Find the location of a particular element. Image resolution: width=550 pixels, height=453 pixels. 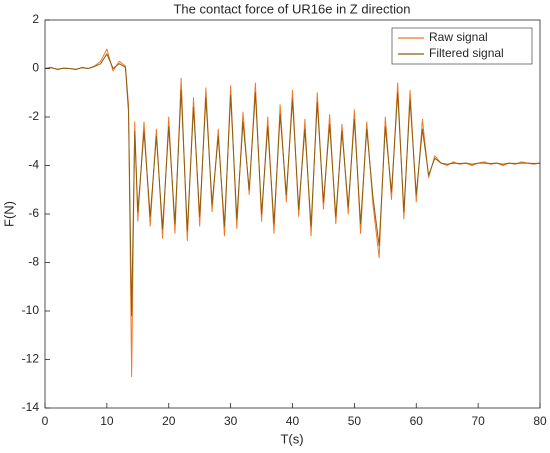

x-tick-label: 0 is located at coordinates (45, 421).